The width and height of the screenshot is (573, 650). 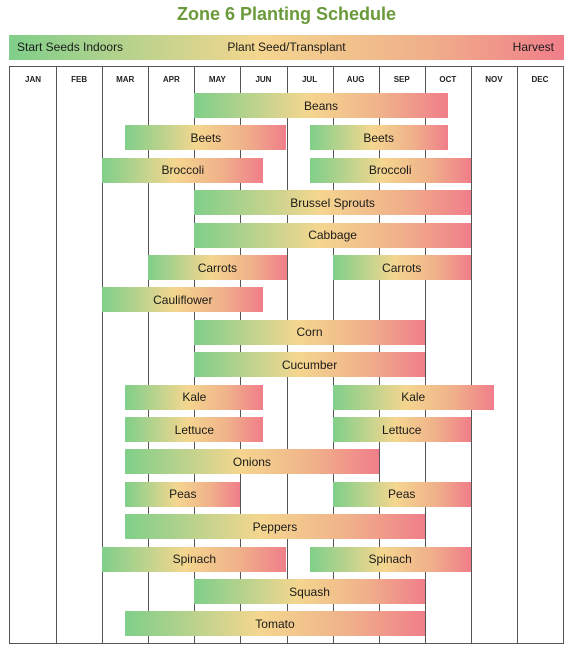 I want to click on bar-label: Tomato, so click(x=275, y=623).